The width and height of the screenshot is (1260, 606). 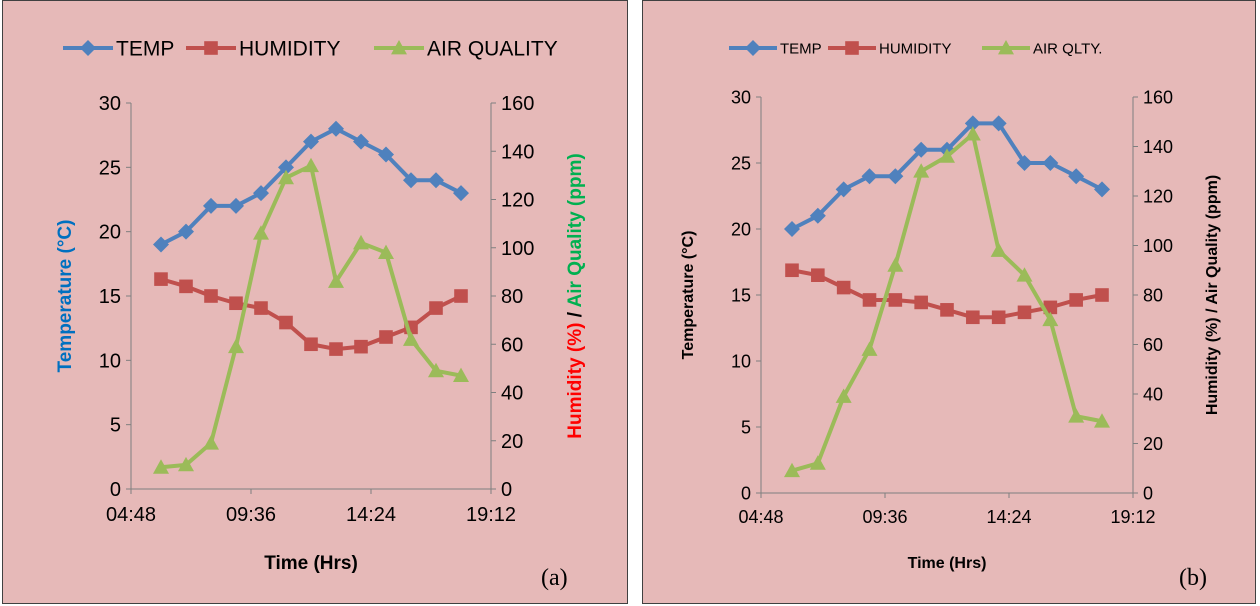 What do you see at coordinates (1212, 366) in the screenshot?
I see `chart-b-y-axis-right-label-part: Humidity (%)` at bounding box center [1212, 366].